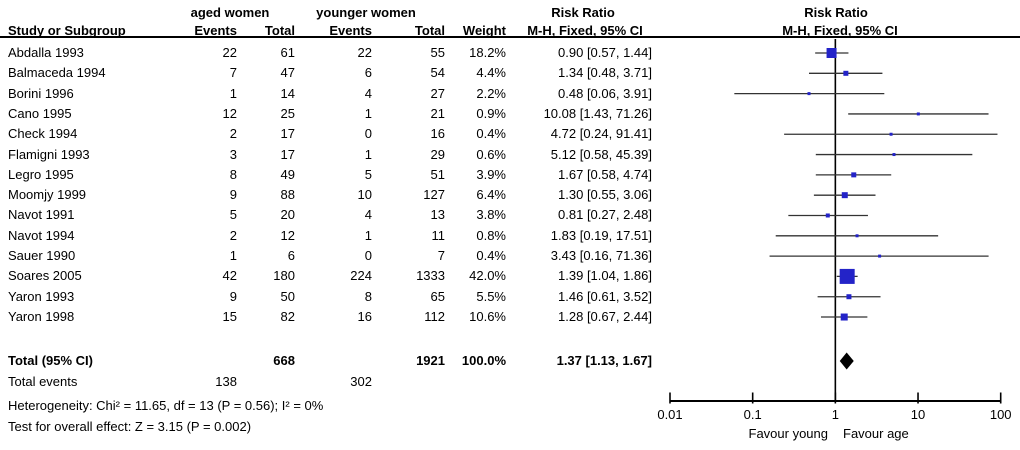  I want to click on study-name: Navot 1994, so click(41, 235).